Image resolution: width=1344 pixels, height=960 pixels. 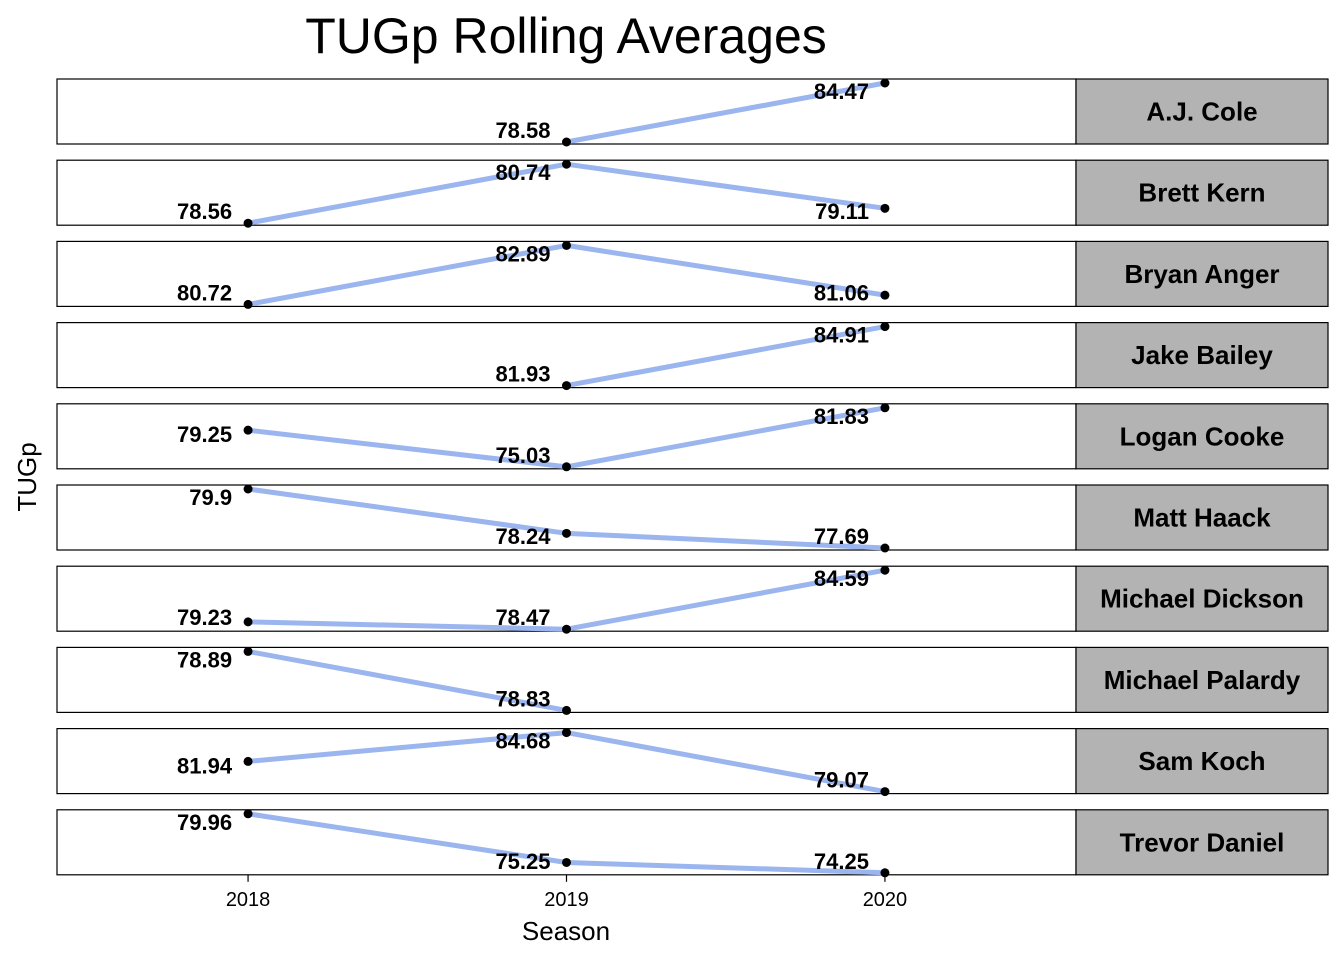 I want to click on data-label: 81.06, so click(x=841, y=292).